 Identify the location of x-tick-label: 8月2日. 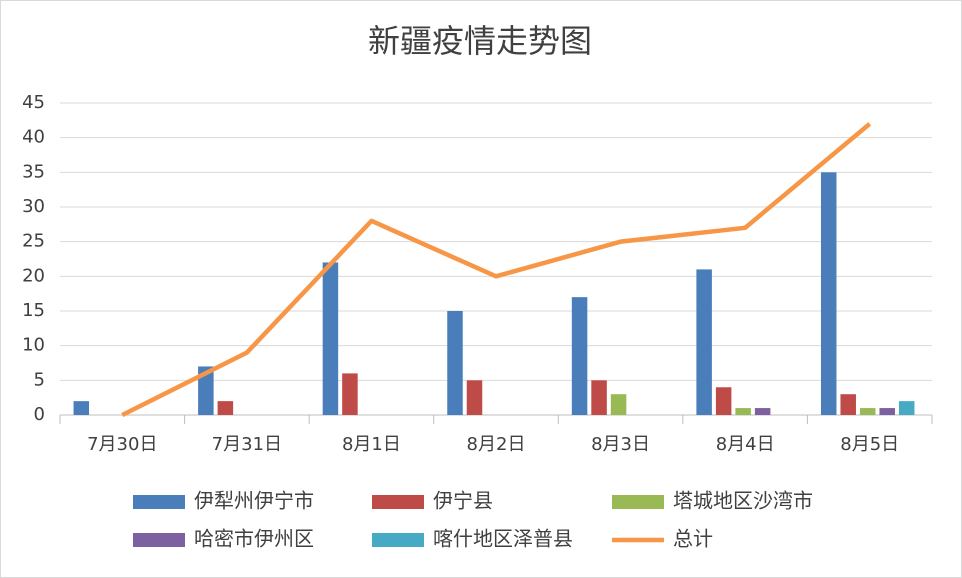
(496, 444).